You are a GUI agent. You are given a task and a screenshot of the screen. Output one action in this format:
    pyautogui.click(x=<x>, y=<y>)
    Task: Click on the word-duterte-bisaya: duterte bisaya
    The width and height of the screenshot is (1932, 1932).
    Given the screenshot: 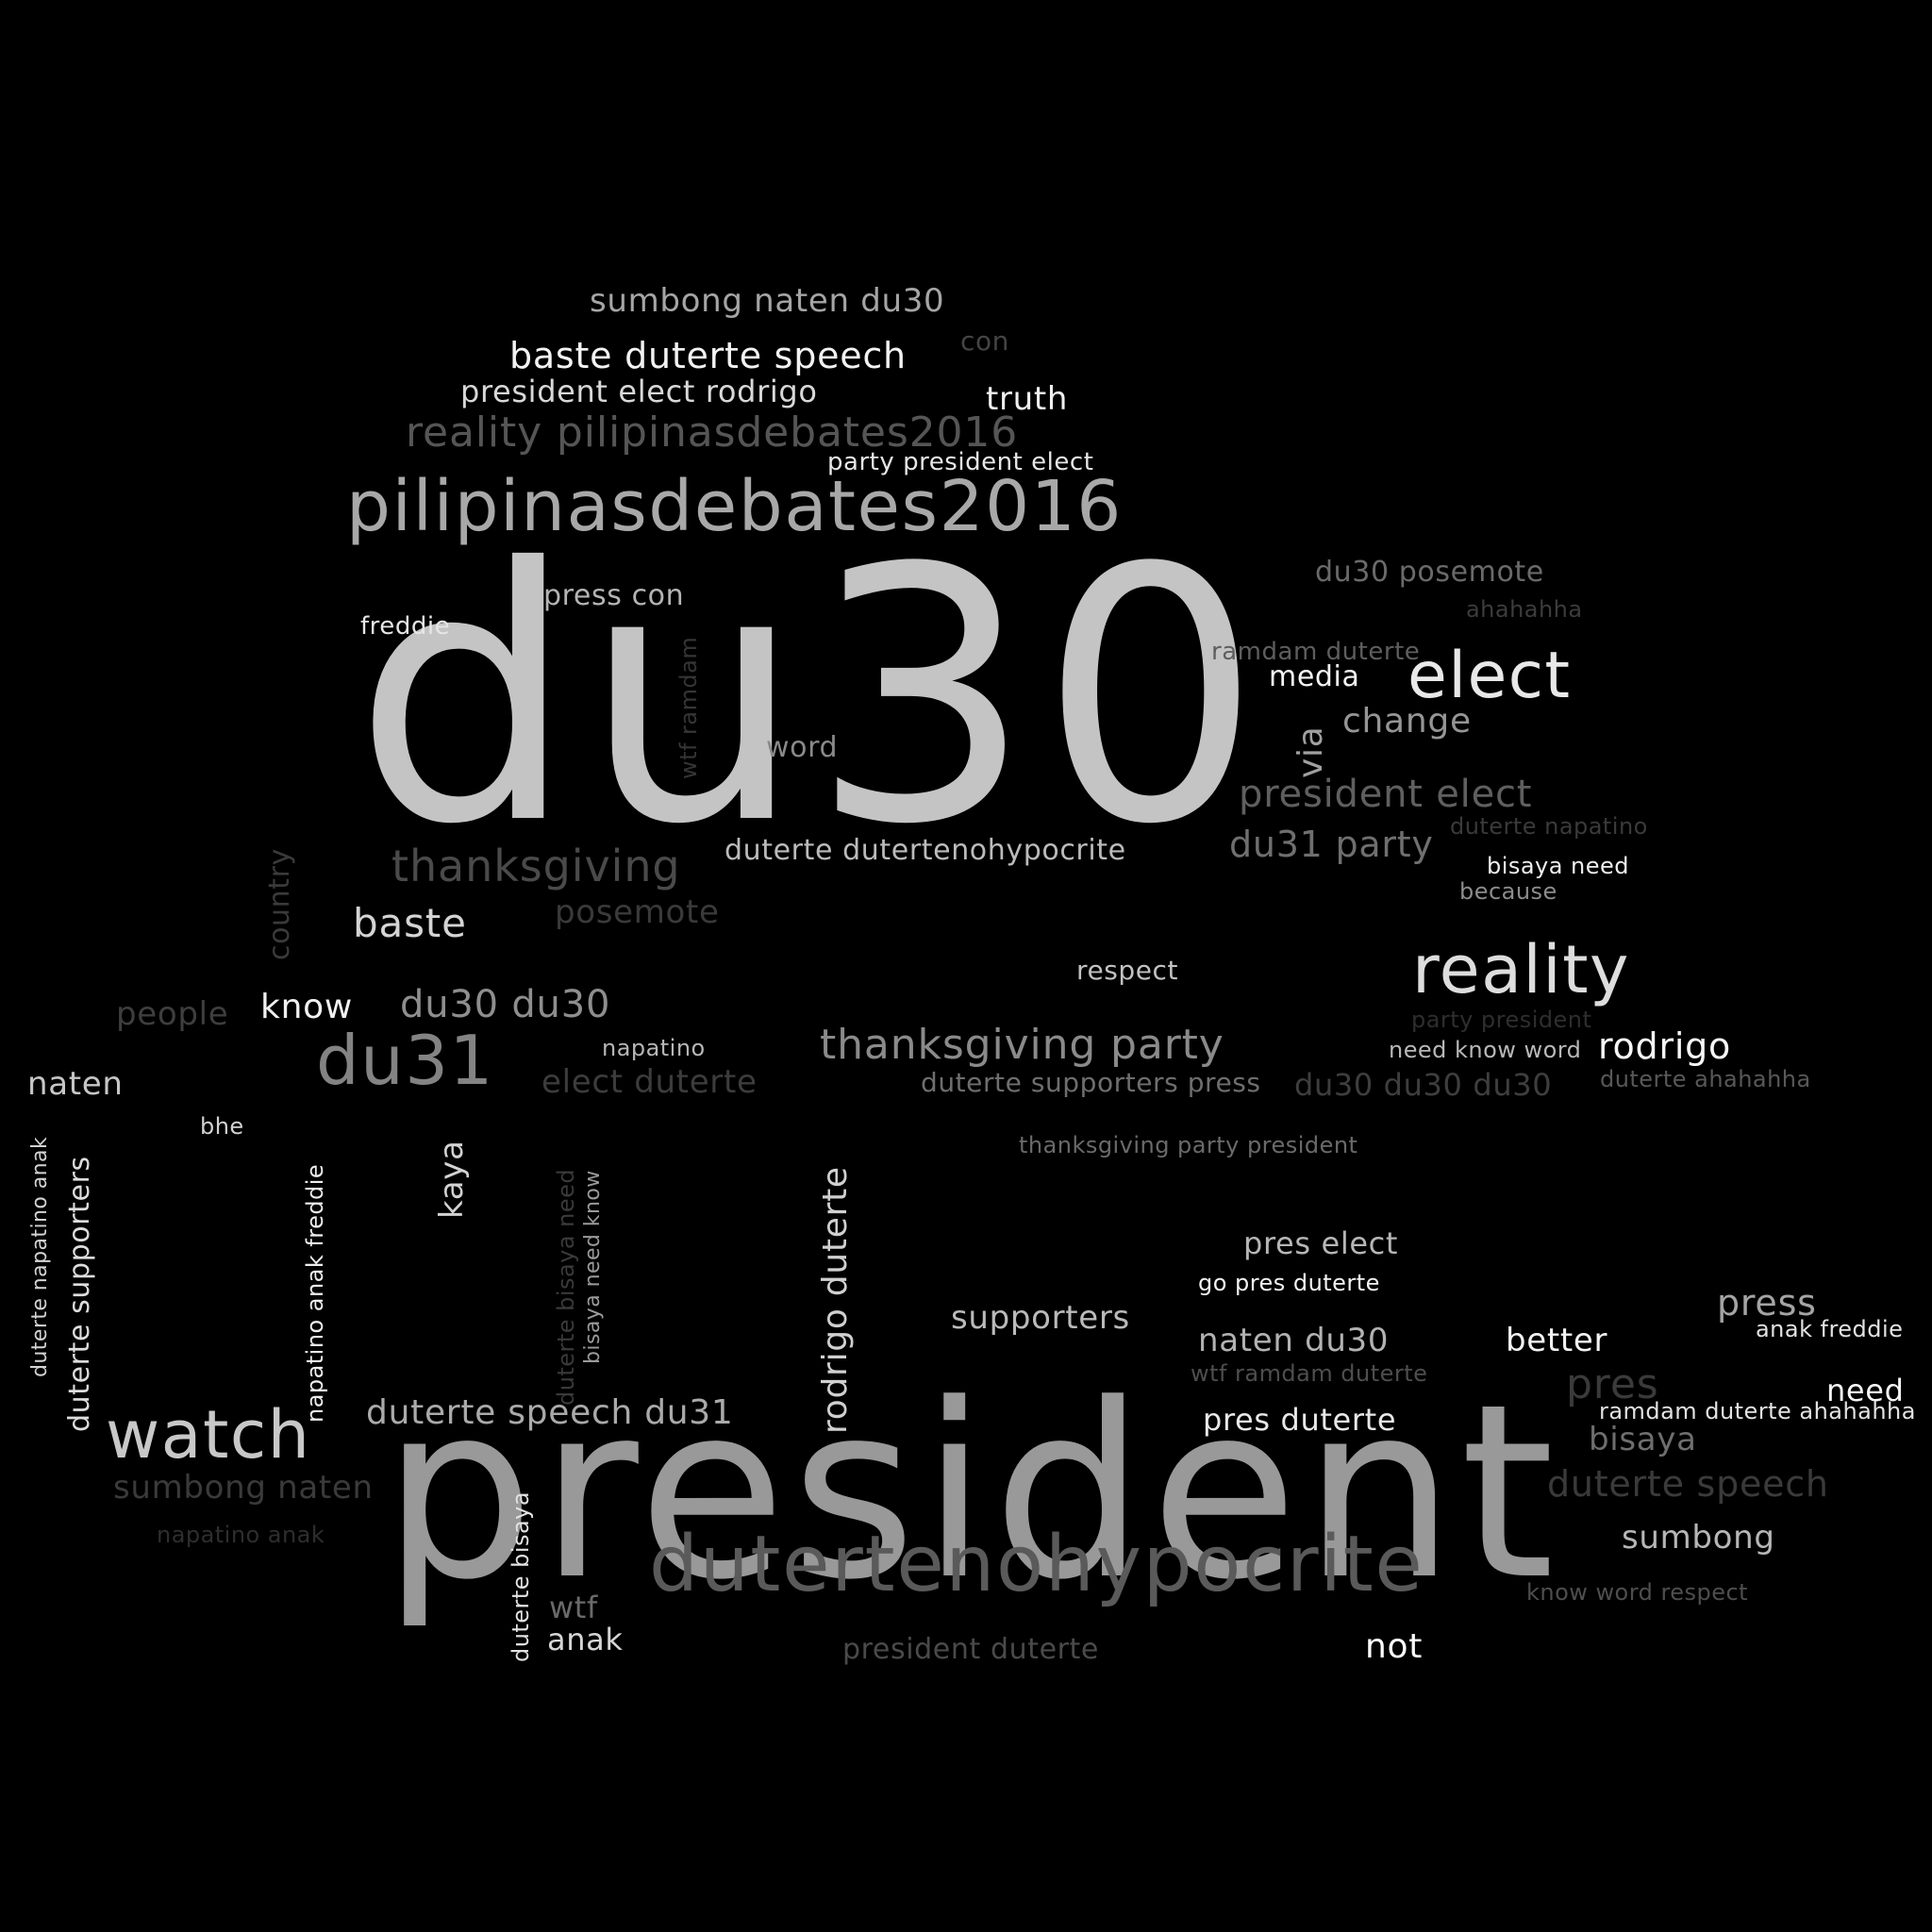 What is the action you would take?
    pyautogui.click(x=521, y=1576)
    